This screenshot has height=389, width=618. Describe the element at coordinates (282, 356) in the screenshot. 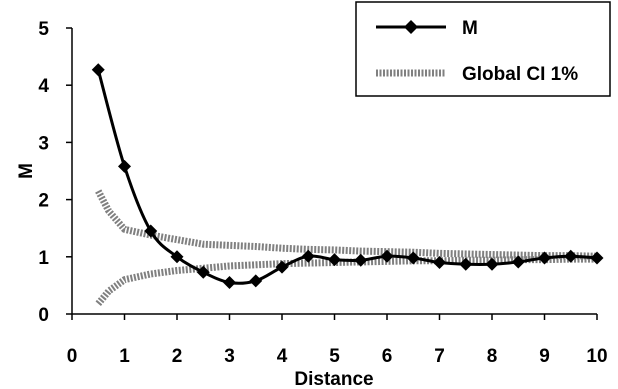

I see `x-tick-label: 4` at that location.